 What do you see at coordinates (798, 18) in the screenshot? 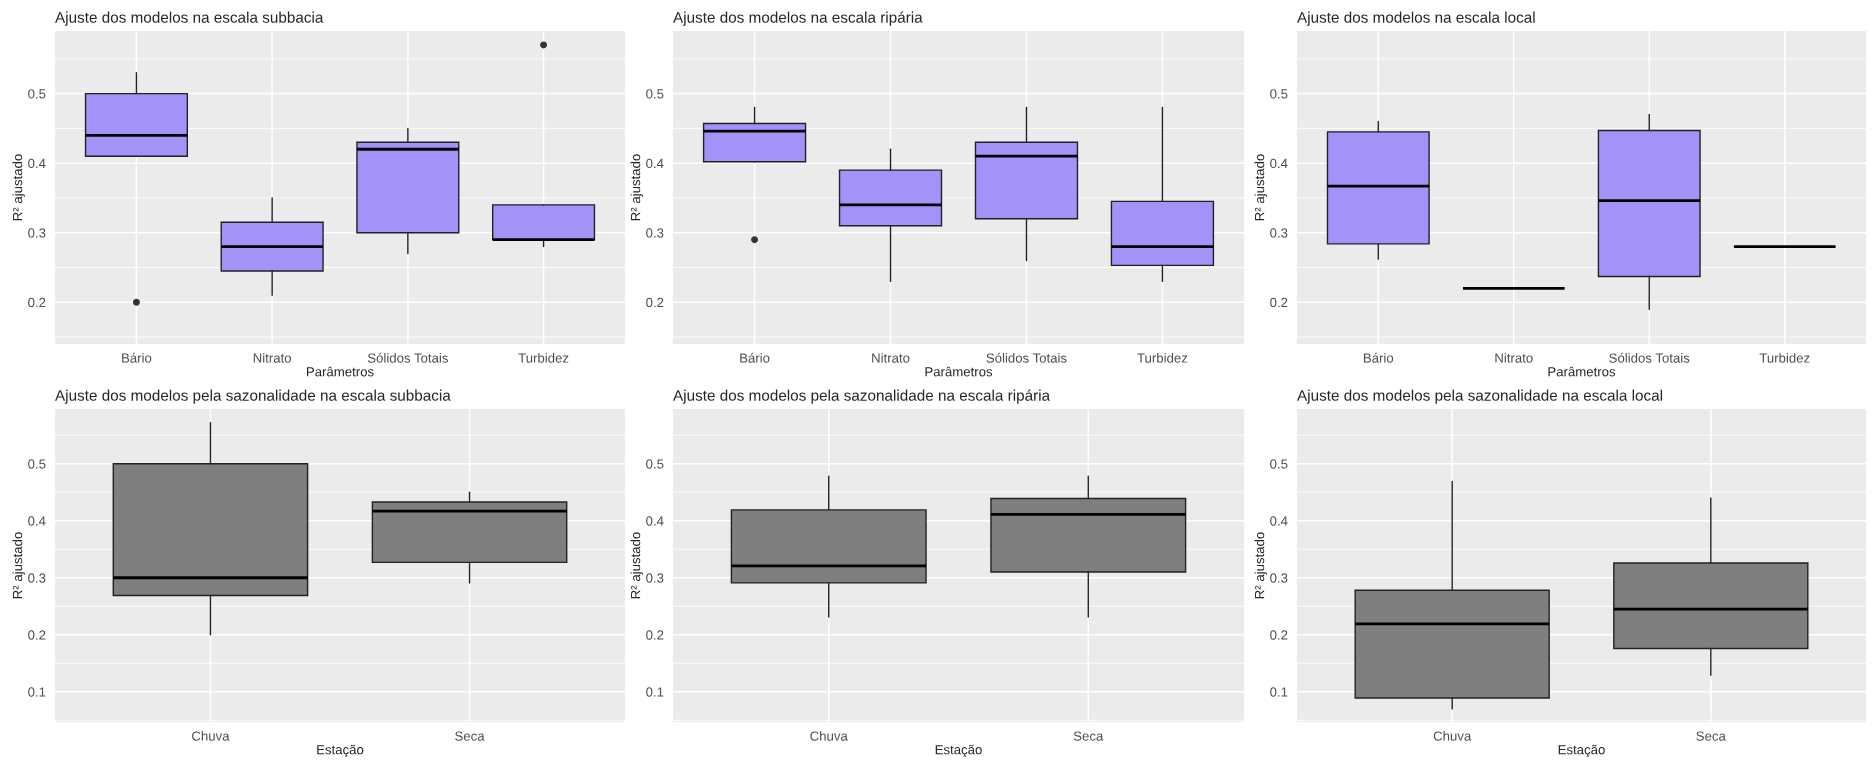
I see `chart-title: Ajuste dos modelos na escala ripária` at bounding box center [798, 18].